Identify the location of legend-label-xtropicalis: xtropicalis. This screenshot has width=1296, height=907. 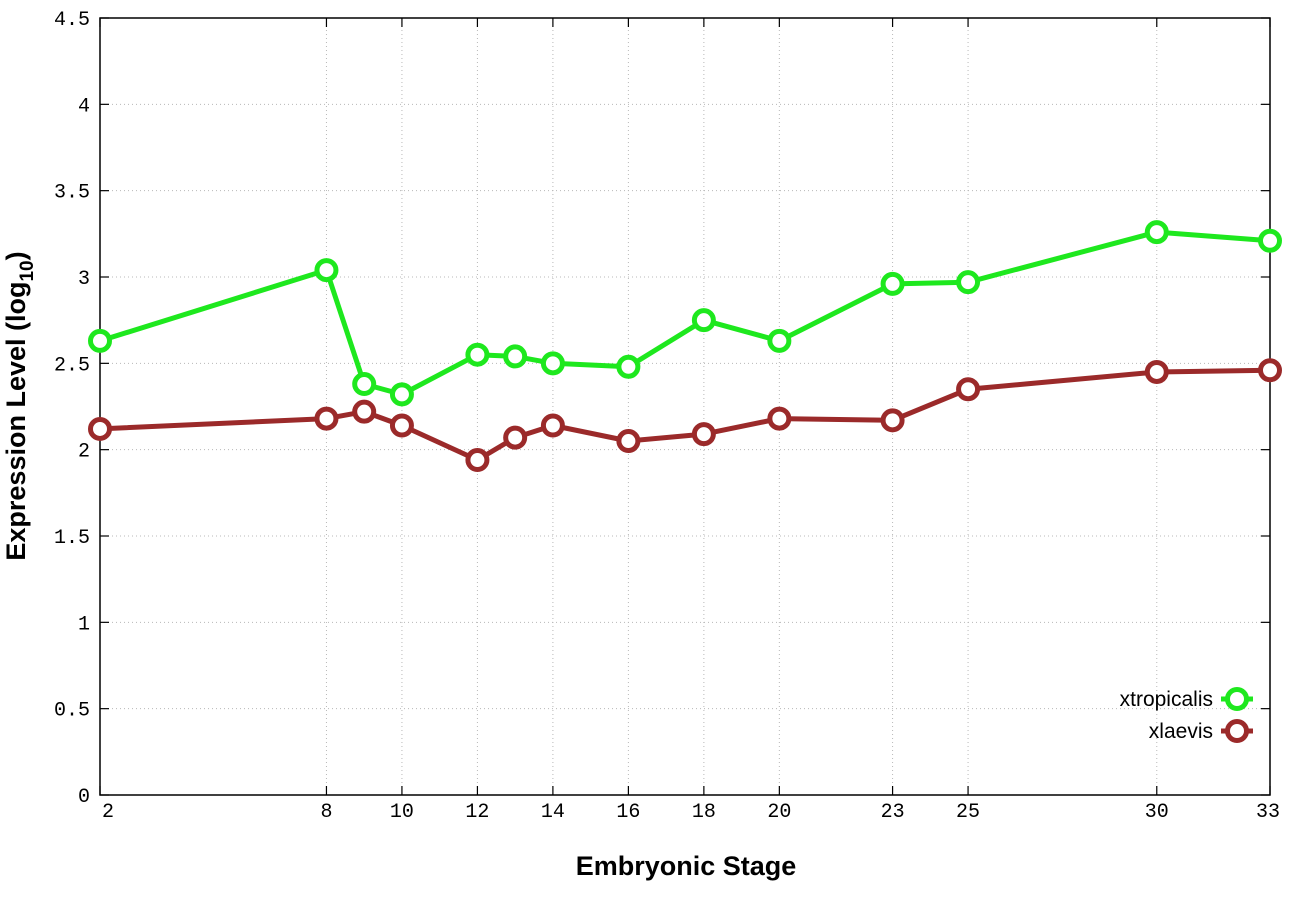
(1166, 699).